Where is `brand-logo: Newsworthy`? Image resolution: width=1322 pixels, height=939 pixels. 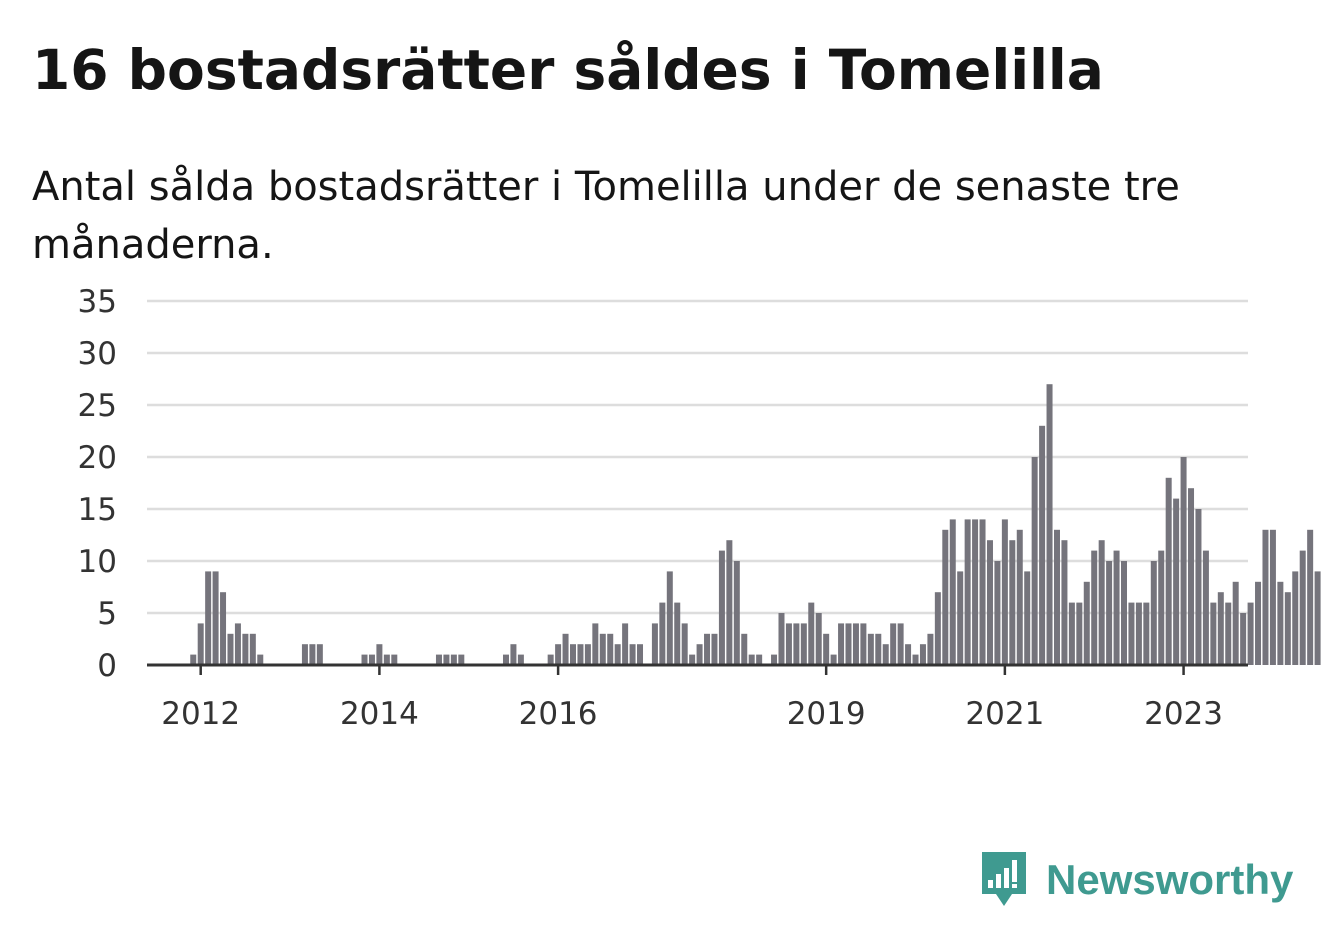
brand-logo: Newsworthy is located at coordinates (1135, 880).